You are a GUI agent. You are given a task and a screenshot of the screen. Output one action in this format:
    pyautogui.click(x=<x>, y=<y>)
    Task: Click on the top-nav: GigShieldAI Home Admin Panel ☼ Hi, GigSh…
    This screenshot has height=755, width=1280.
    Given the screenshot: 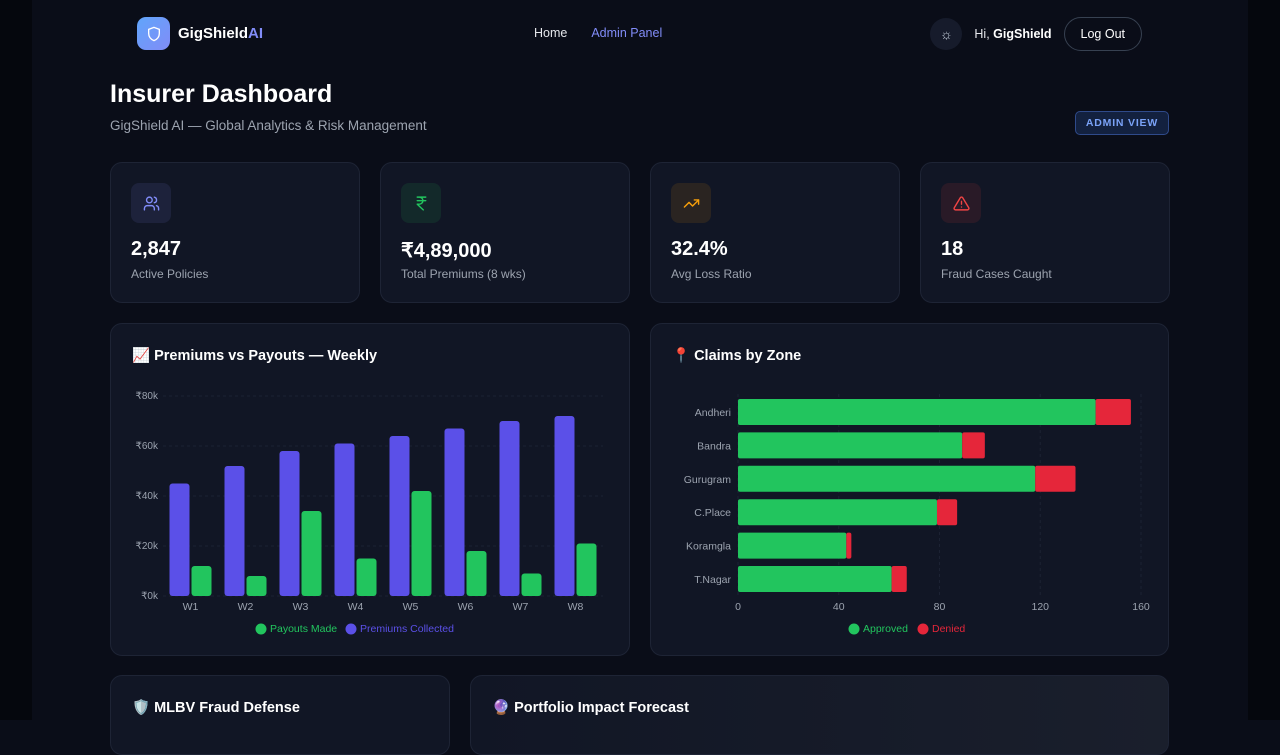 What is the action you would take?
    pyautogui.click(x=640, y=33)
    